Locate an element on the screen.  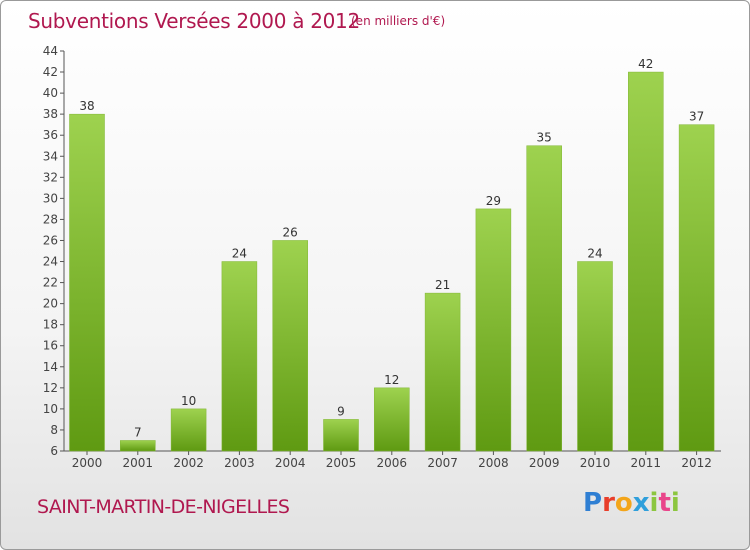
bar-2010 is located at coordinates (595, 356).